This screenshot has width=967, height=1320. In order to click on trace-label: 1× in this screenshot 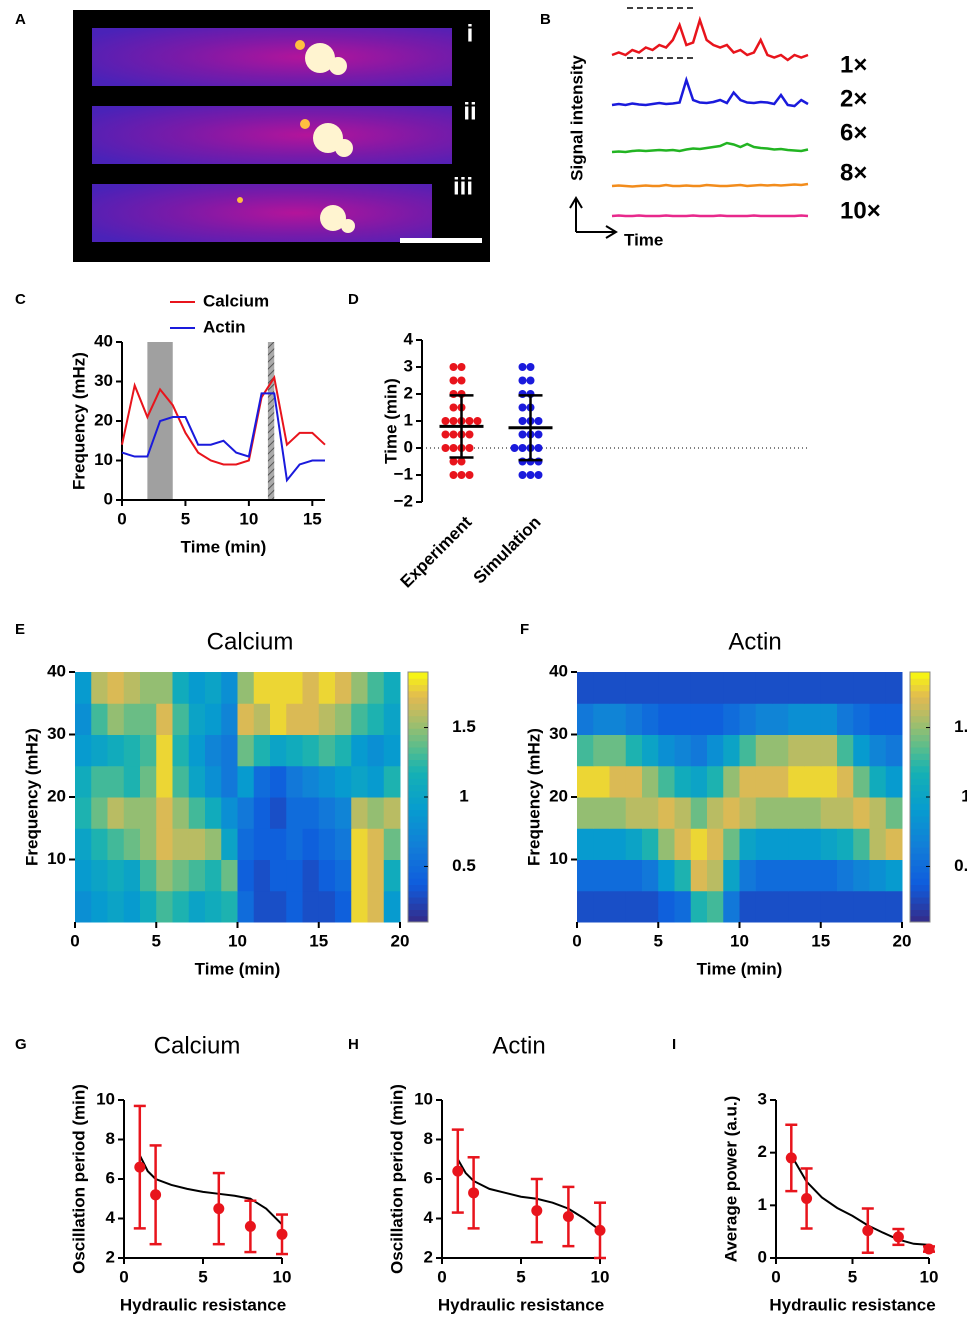, I will do `click(853, 64)`.